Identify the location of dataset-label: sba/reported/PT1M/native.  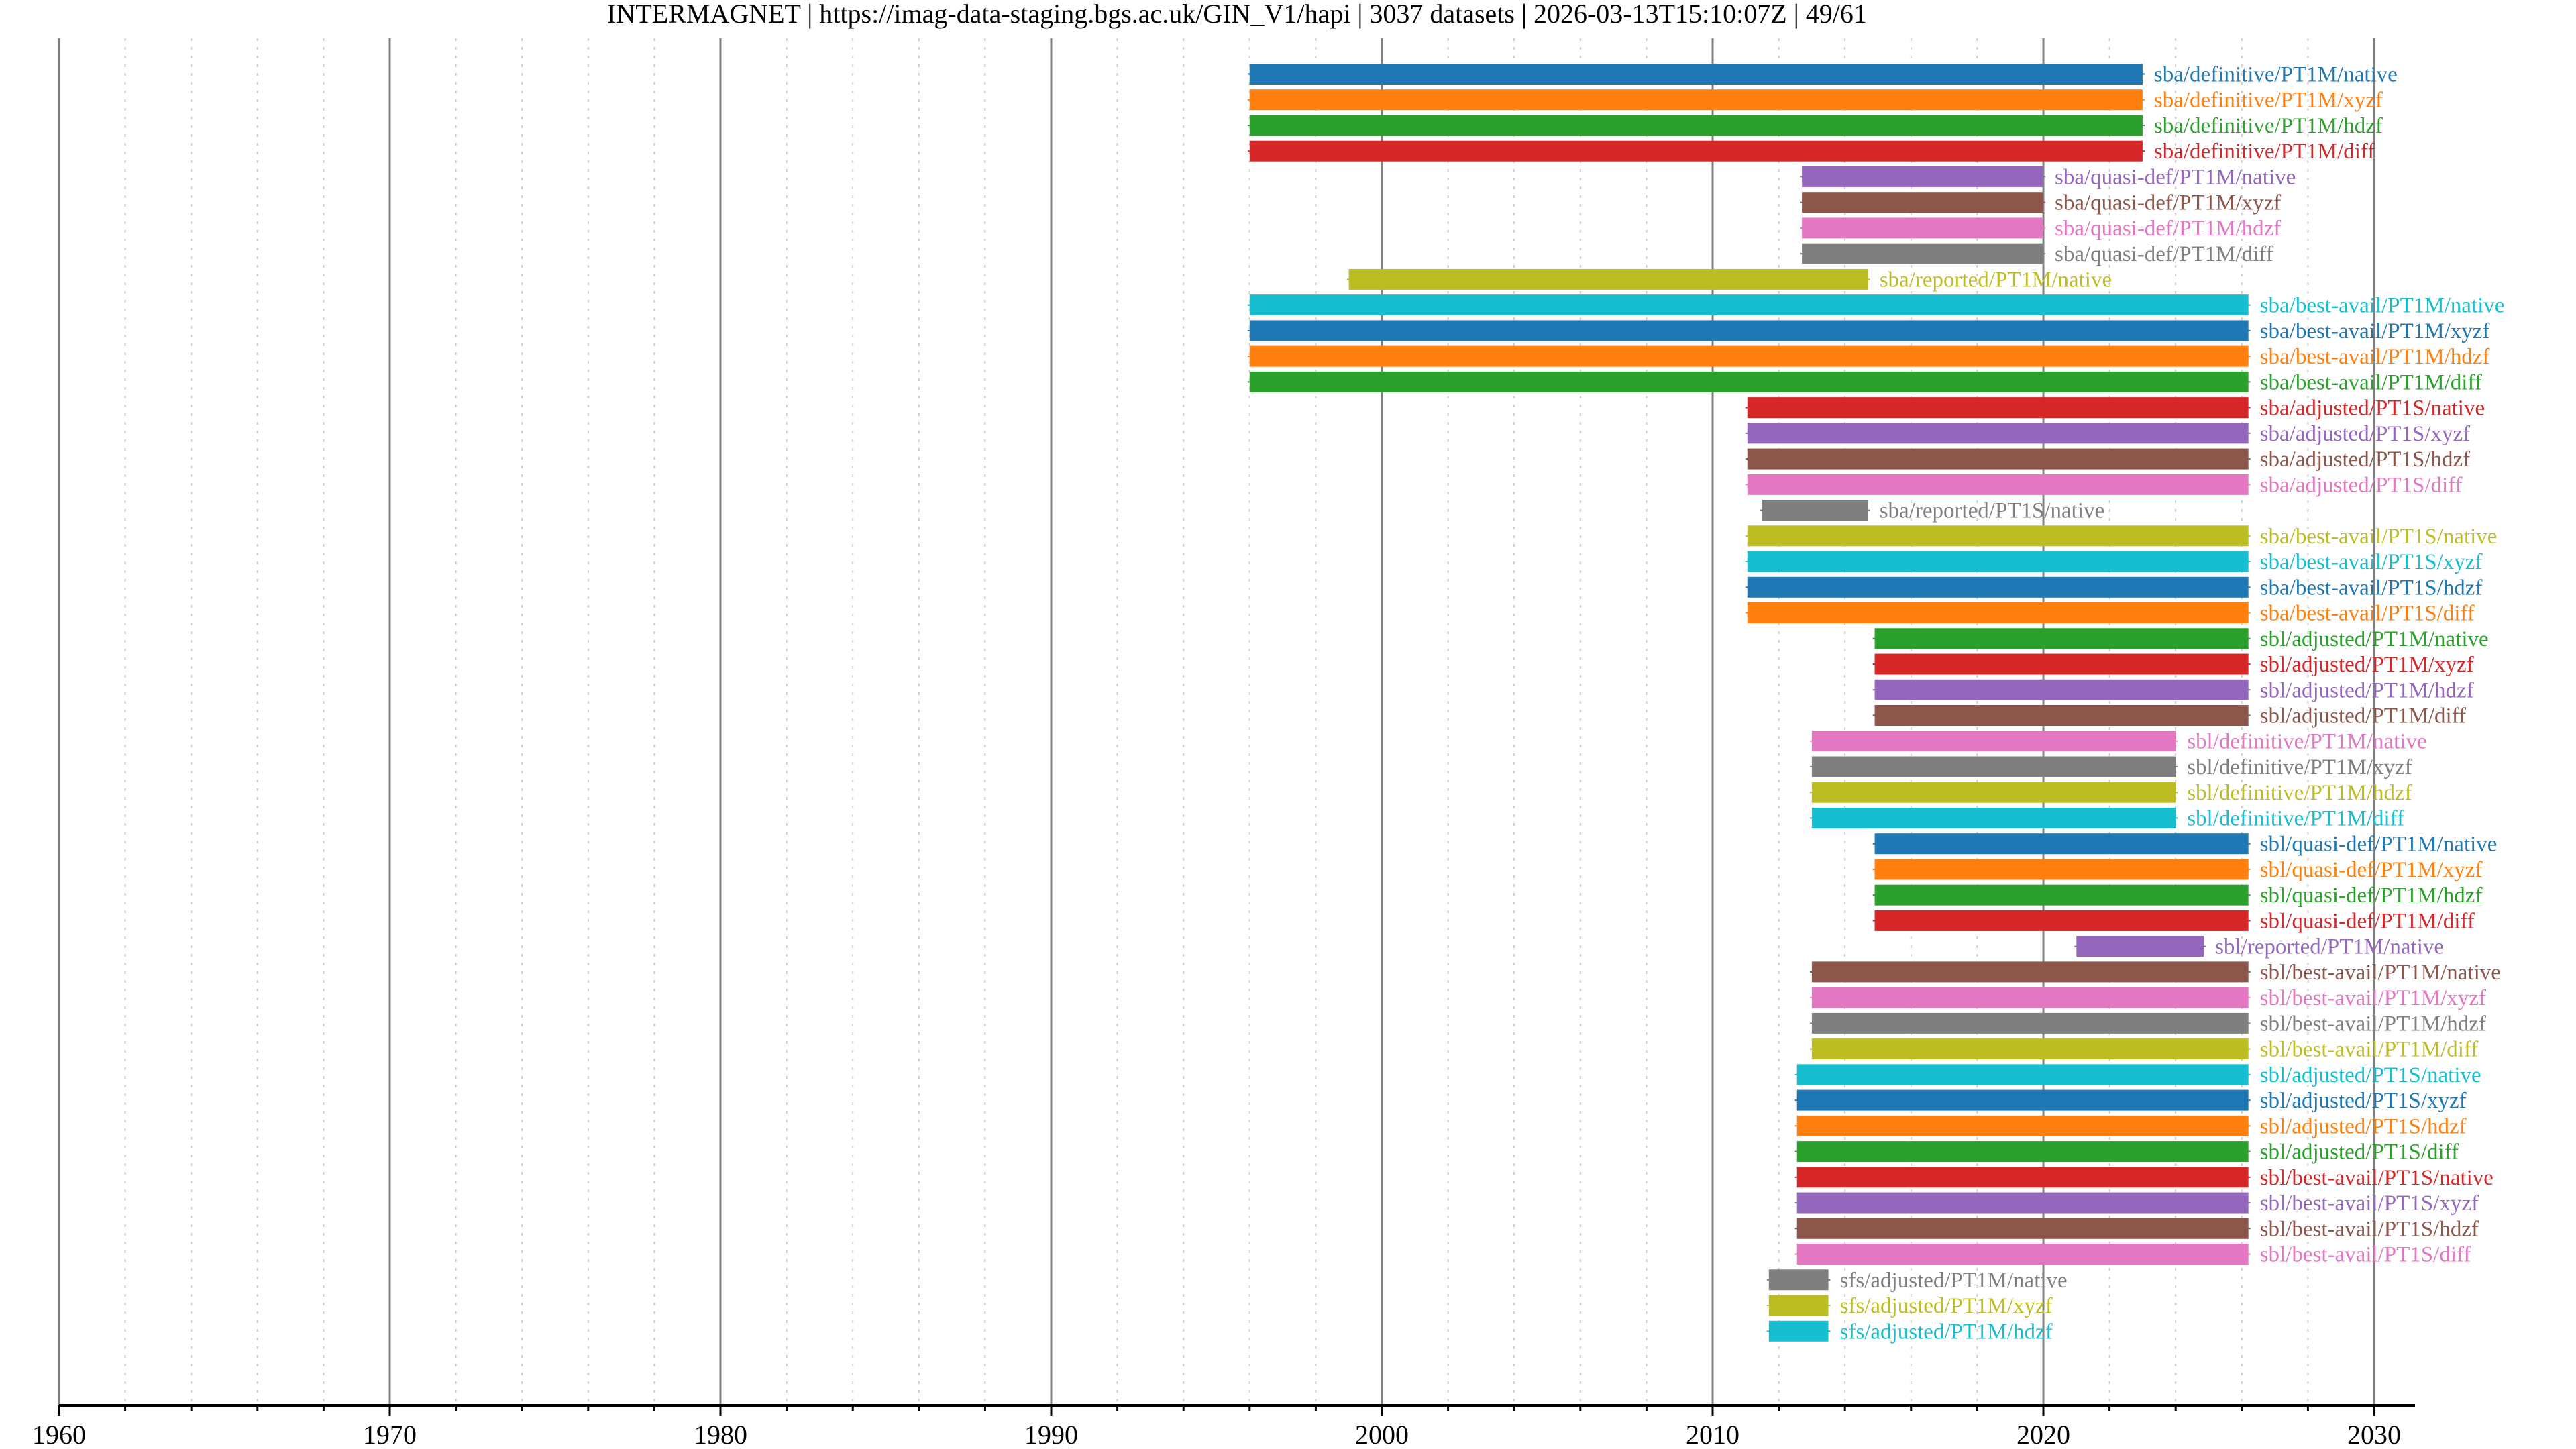
(1996, 280).